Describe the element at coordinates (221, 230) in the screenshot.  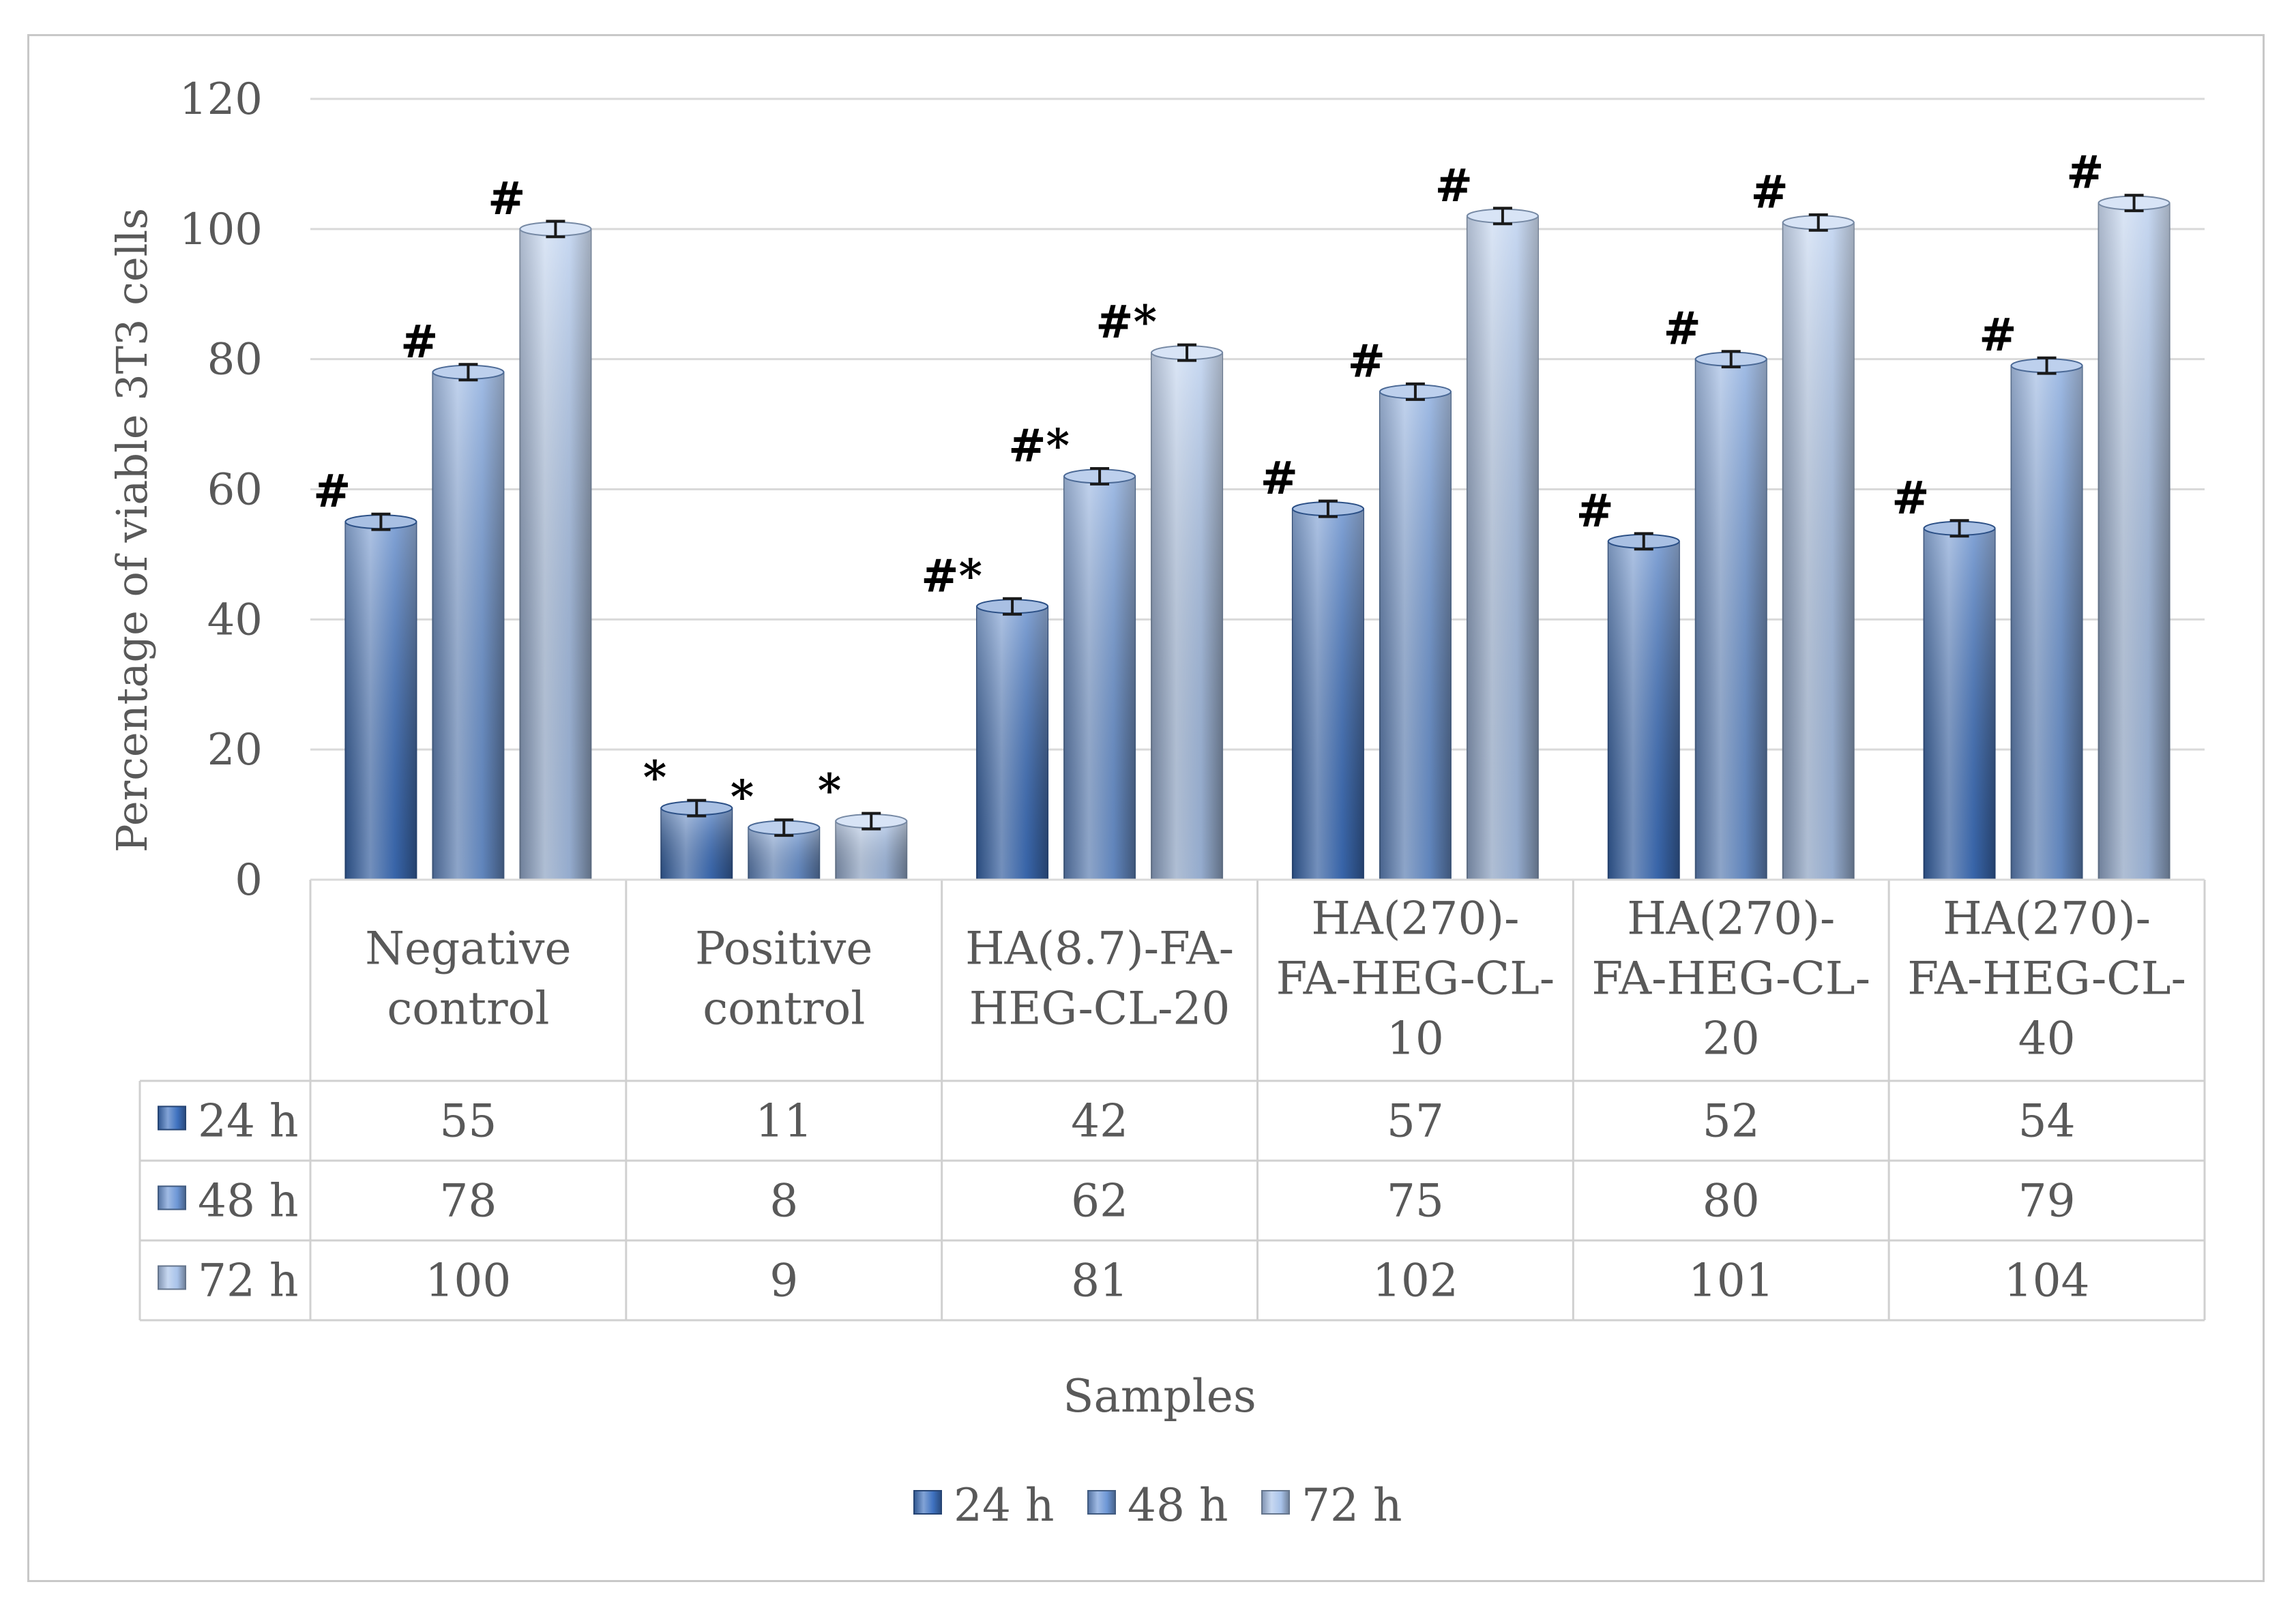
I see `y-tick-label: 100` at that location.